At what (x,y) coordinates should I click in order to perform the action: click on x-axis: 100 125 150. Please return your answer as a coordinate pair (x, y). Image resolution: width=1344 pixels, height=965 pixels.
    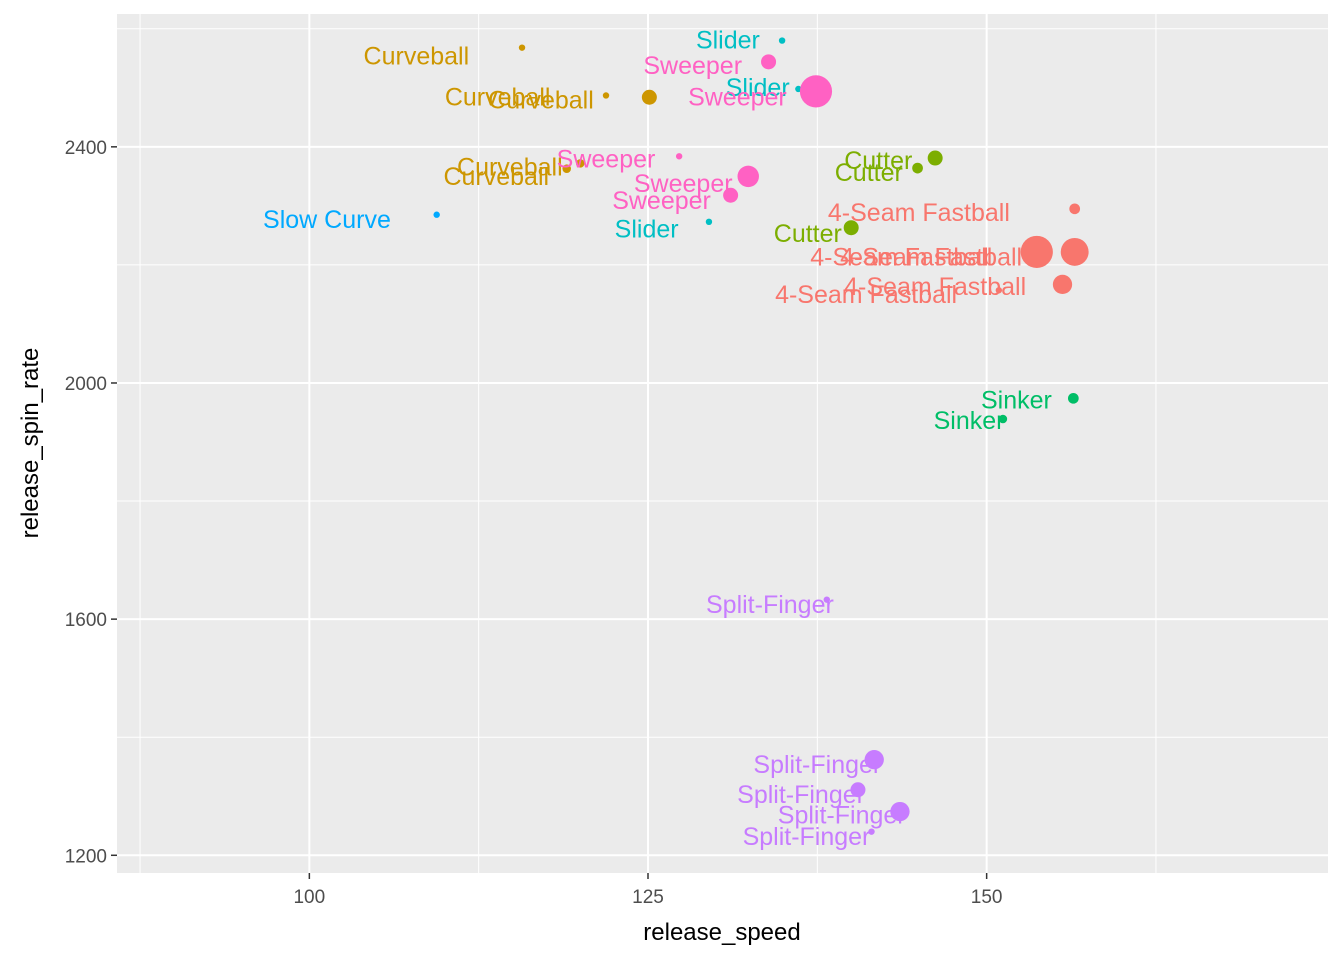
    Looking at the image, I should click on (647, 890).